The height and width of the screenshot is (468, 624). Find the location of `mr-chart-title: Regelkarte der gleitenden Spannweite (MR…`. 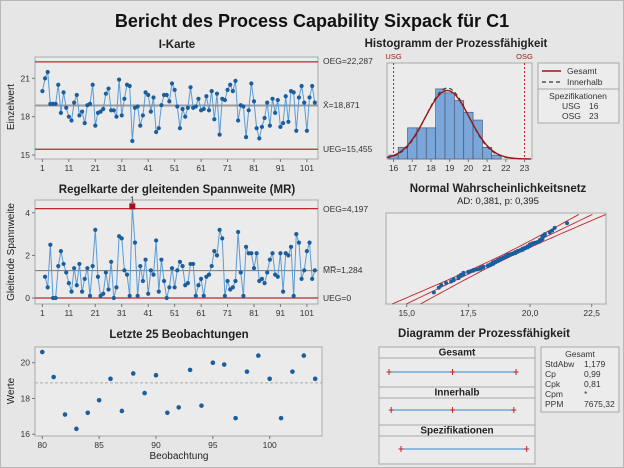

mr-chart-title: Regelkarte der gleitenden Spannweite (MR… is located at coordinates (177, 190).